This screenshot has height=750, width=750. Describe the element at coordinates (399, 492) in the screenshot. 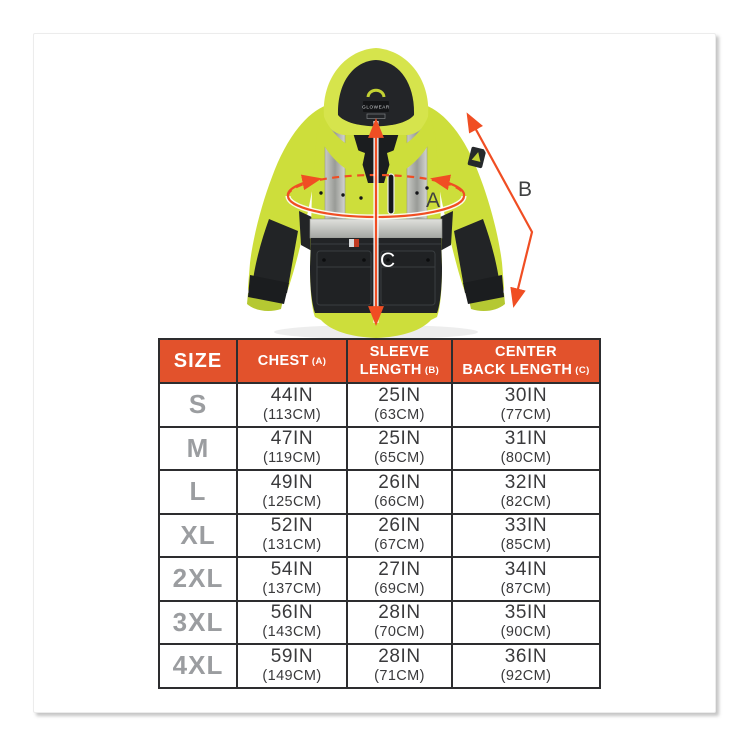

I see `sleeve-value: 26IN (66CM)` at that location.